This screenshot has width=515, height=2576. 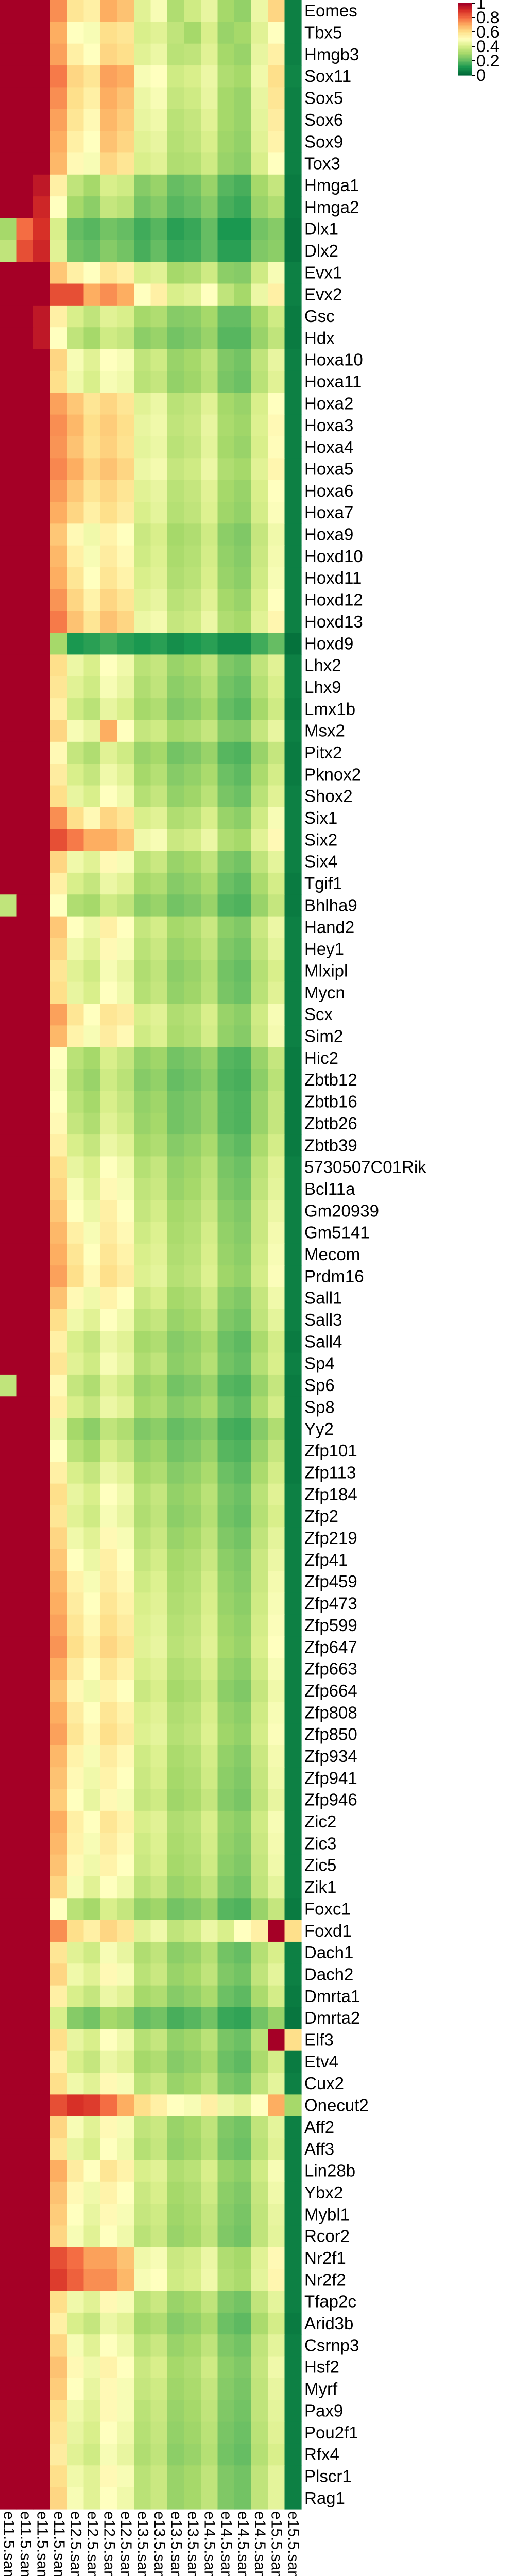 I want to click on row-label: Tox3, so click(x=322, y=163).